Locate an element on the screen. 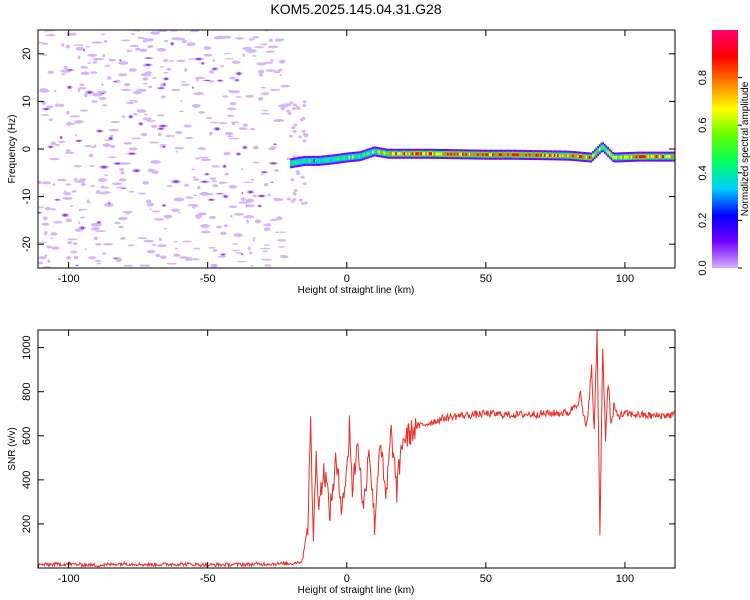  colorbar-ticks: 0.0 0.2 0.4 0.6 0.8 is located at coordinates (719, 173).